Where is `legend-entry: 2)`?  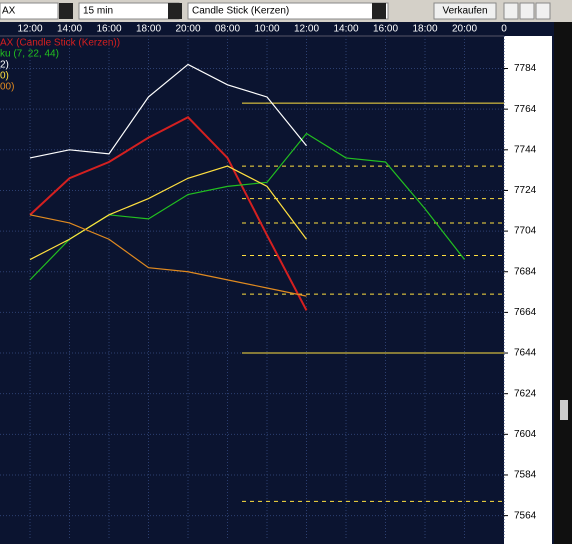 legend-entry: 2) is located at coordinates (4, 65).